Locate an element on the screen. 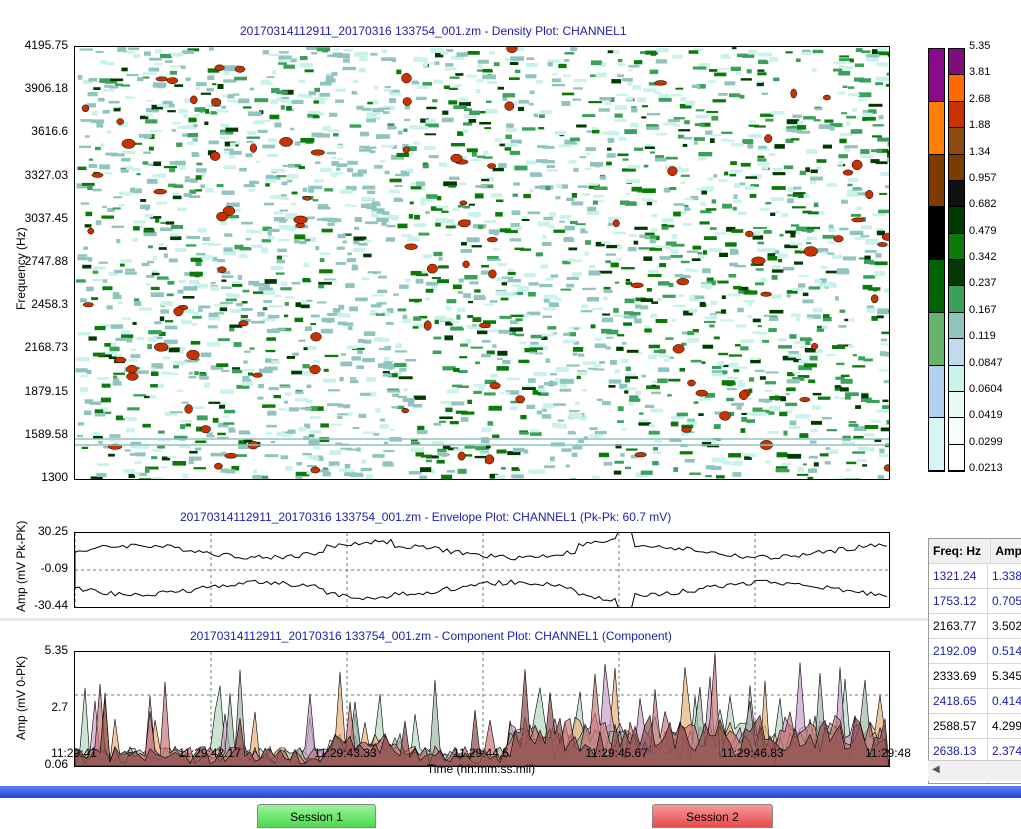 The image size is (1021, 829). freq-cell: 2163.77 is located at coordinates (958, 626).